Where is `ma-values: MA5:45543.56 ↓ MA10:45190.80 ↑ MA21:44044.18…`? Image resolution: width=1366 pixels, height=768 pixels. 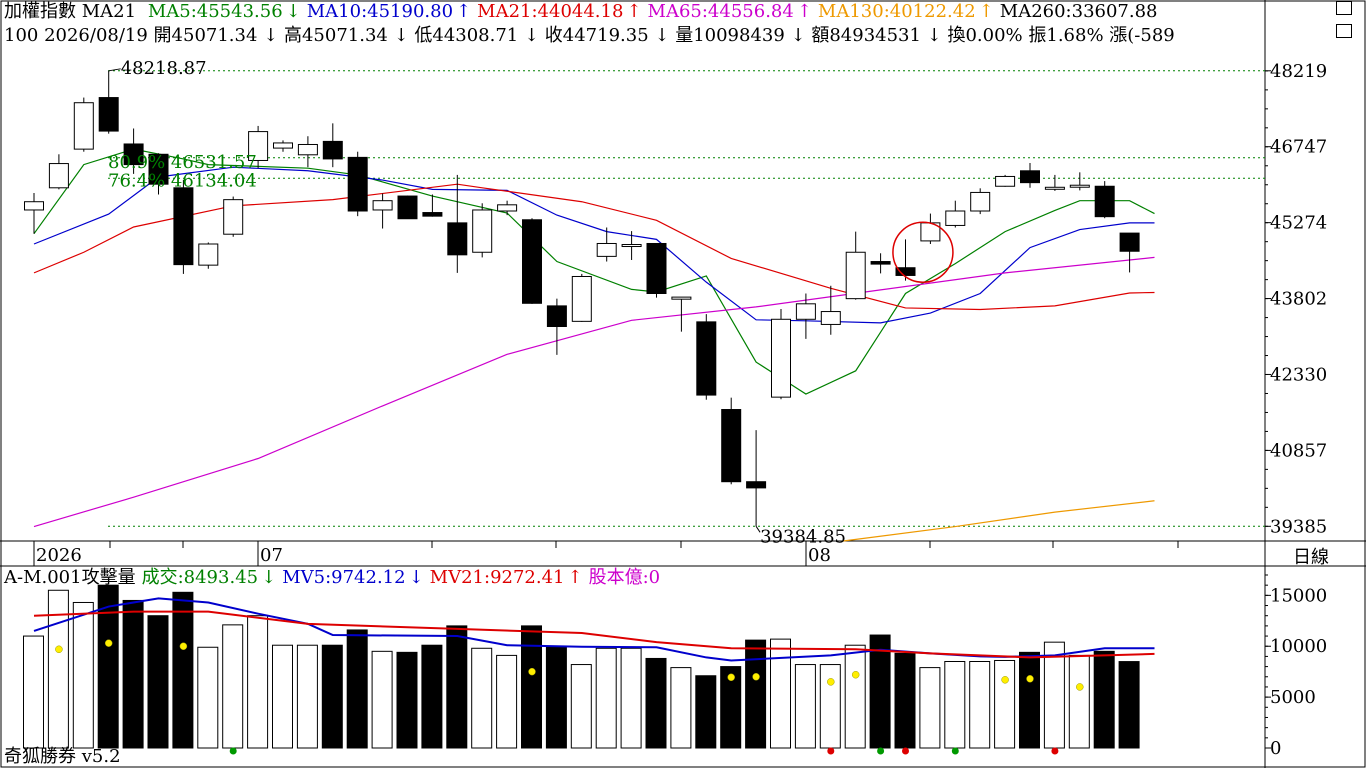 ma-values: MA5:45543.56 ↓ MA10:45190.80 ↑ MA21:44044.18… is located at coordinates (650, 11).